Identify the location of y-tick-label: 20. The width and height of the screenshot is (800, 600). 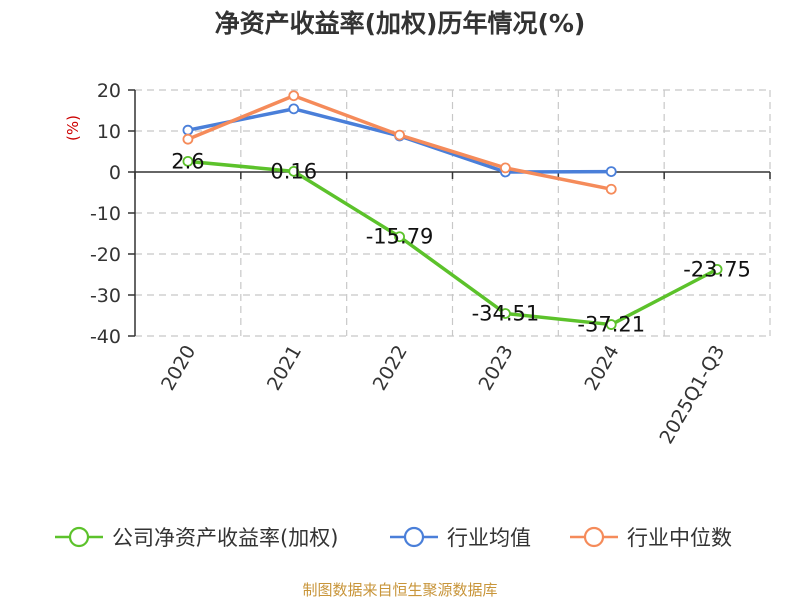
(109, 91).